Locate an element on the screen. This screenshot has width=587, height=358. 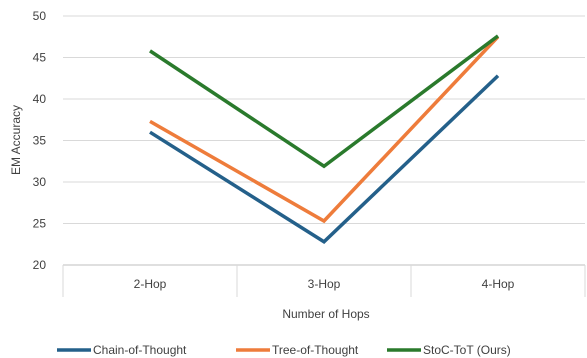
y-tick-label: 30 is located at coordinates (40, 182).